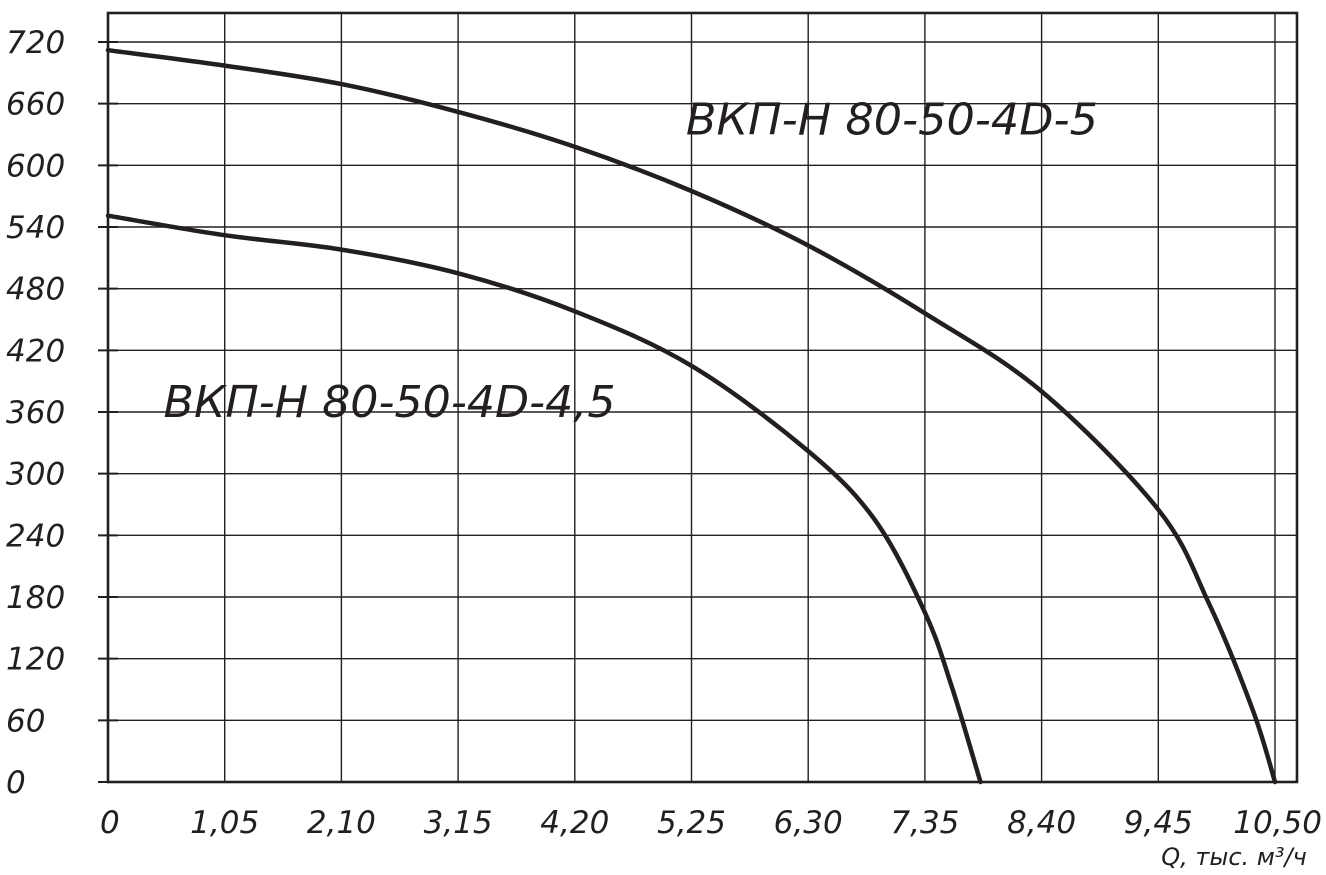  What do you see at coordinates (1158, 823) in the screenshot?
I see `x-tick-label-9: 9,45` at bounding box center [1158, 823].